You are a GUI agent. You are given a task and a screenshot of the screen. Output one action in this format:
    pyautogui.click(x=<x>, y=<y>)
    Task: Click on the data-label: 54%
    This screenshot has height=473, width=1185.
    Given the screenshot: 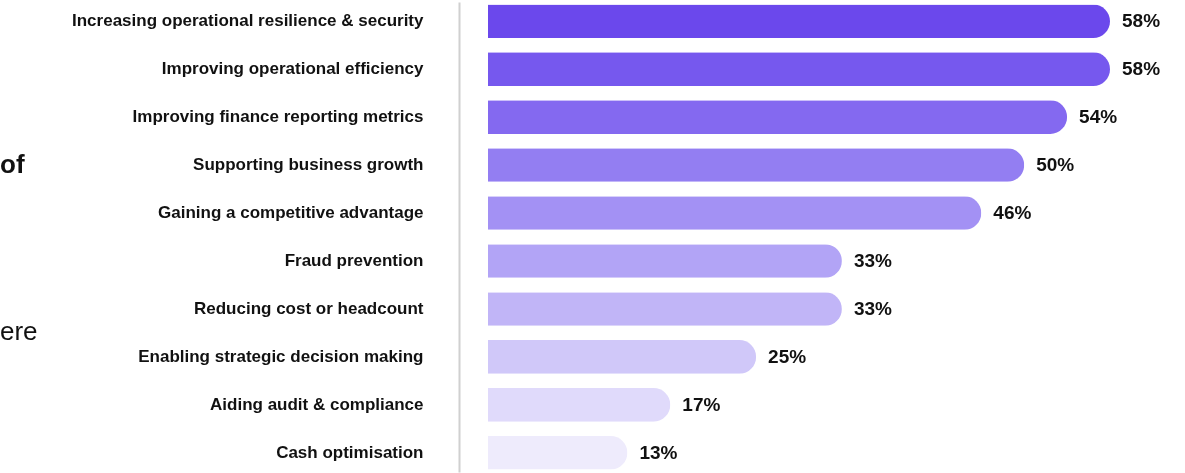 What is the action you would take?
    pyautogui.click(x=1098, y=117)
    